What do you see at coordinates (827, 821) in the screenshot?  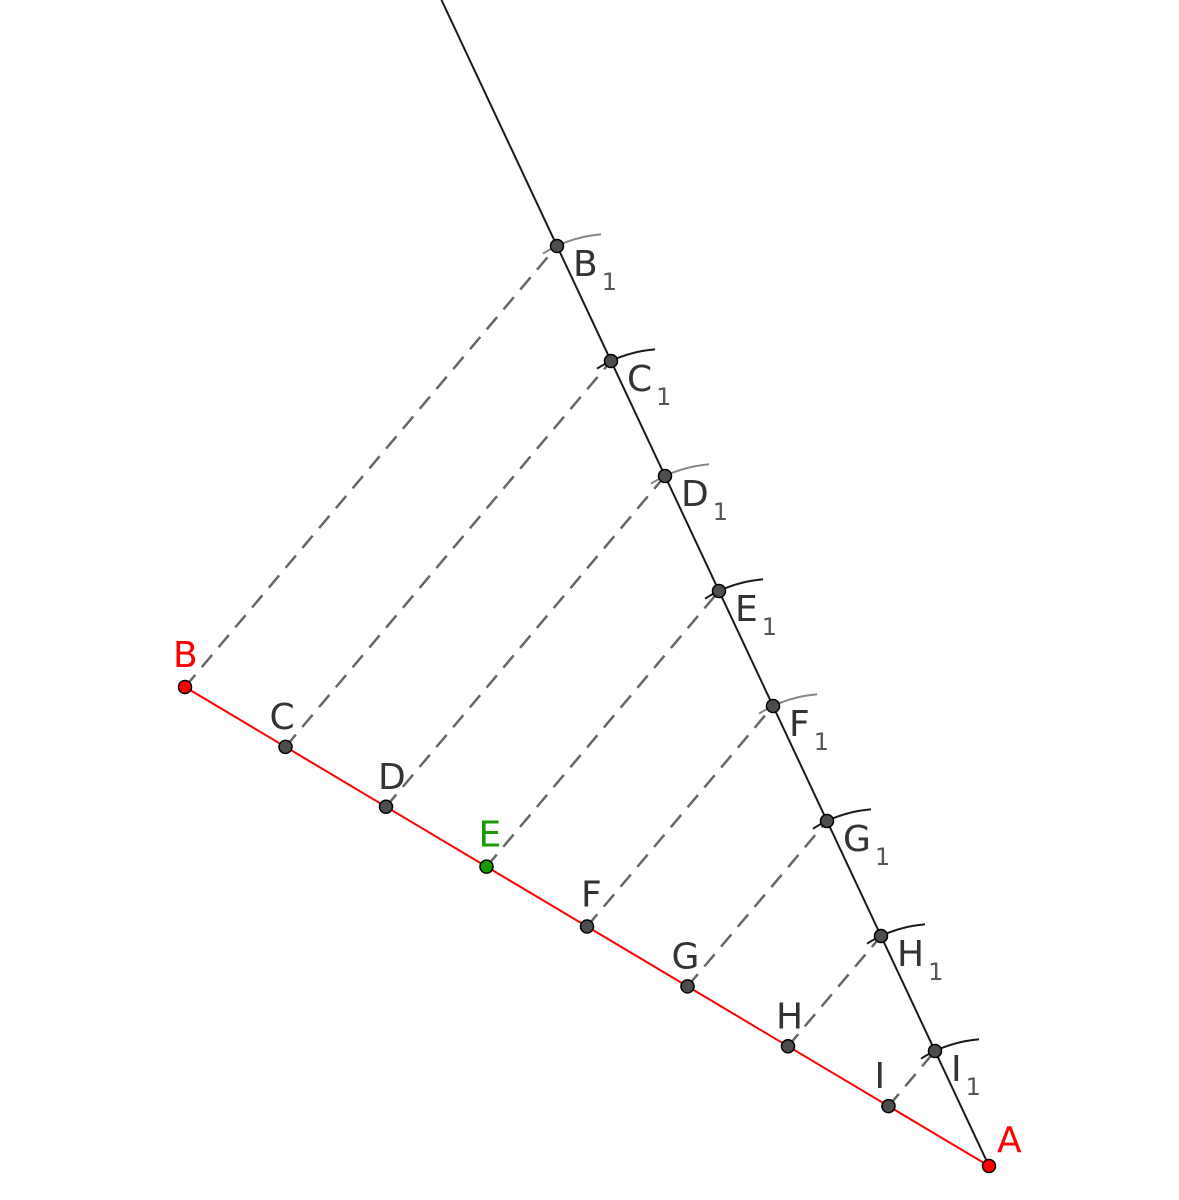 I see `point-g1` at bounding box center [827, 821].